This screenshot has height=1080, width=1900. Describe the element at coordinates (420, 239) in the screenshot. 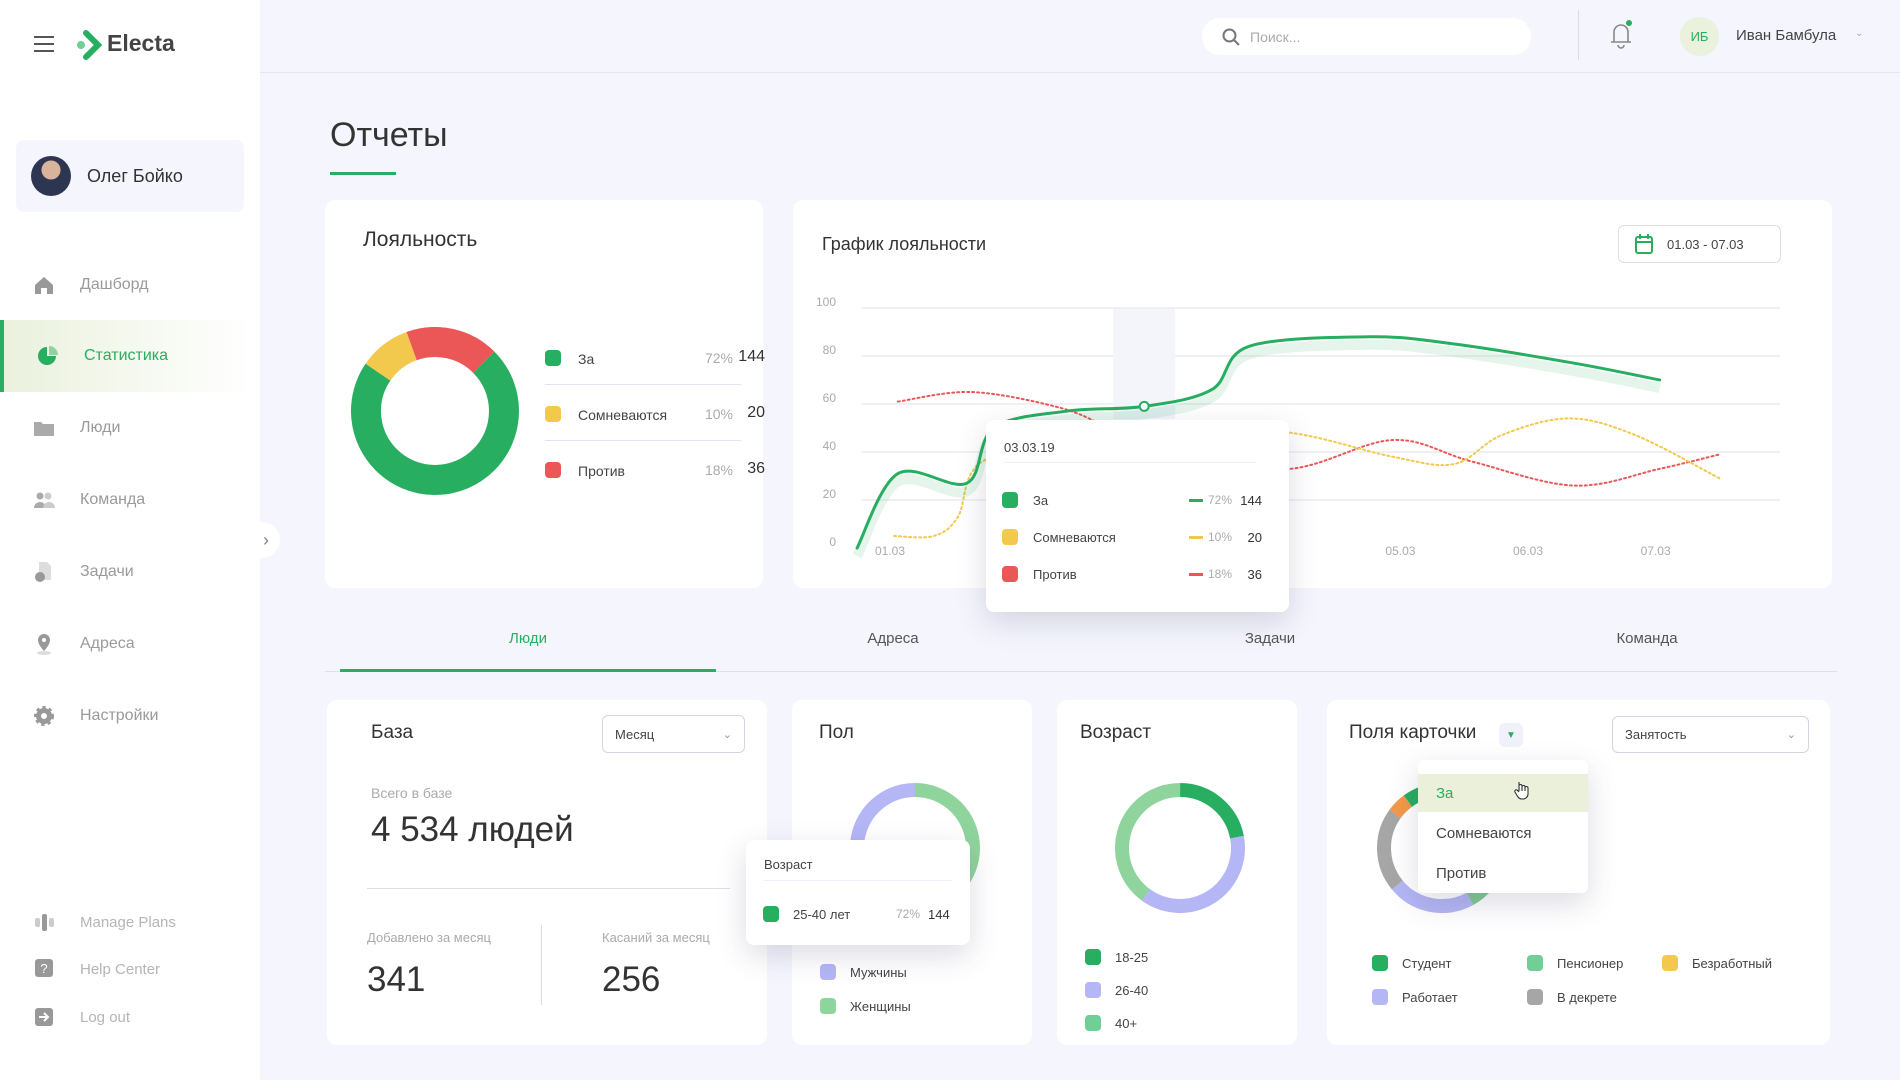

I see `loyalty-title: Лояльность` at that location.